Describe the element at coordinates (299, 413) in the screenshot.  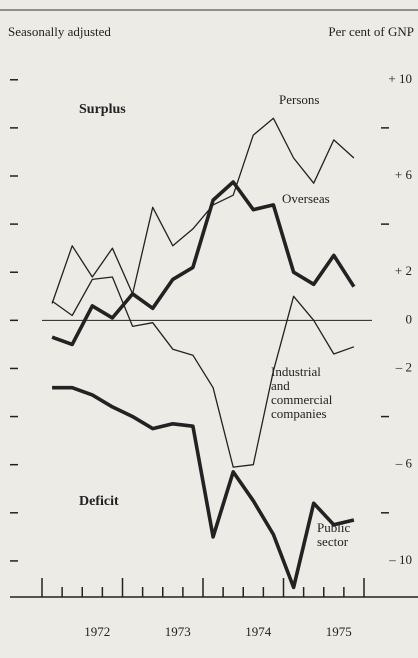
I see `series-label: companies` at that location.